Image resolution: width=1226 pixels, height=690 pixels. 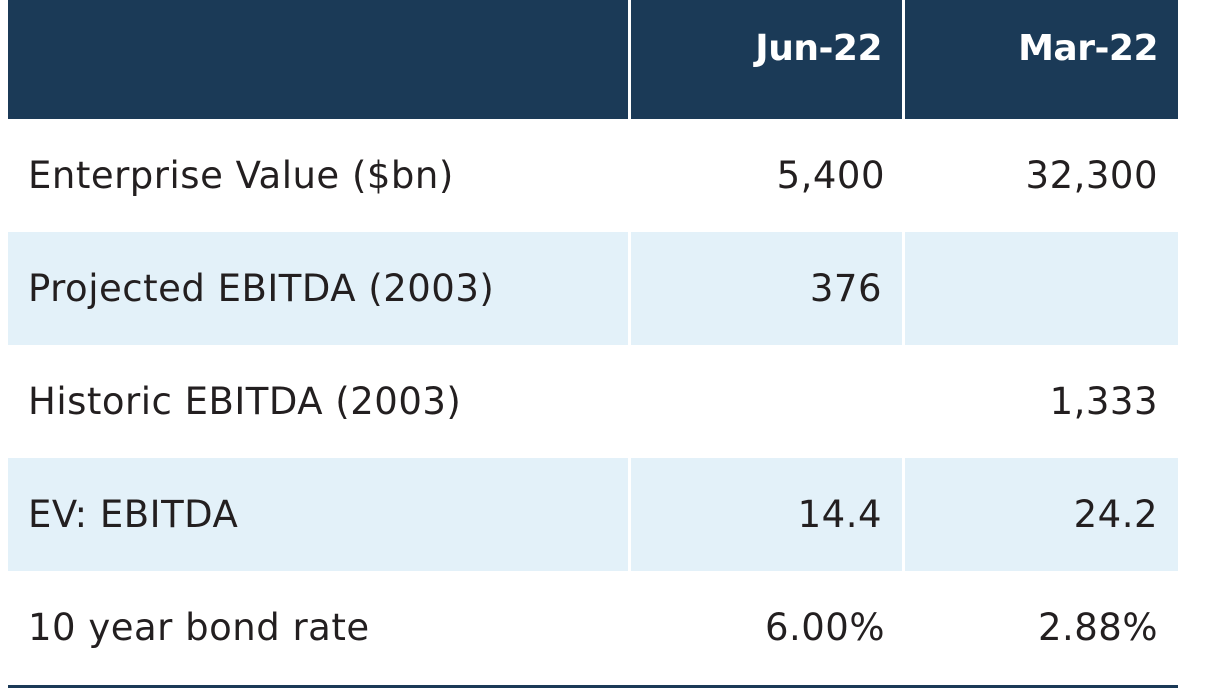 I want to click on cell-jun-22: 5,400, so click(x=830, y=175).